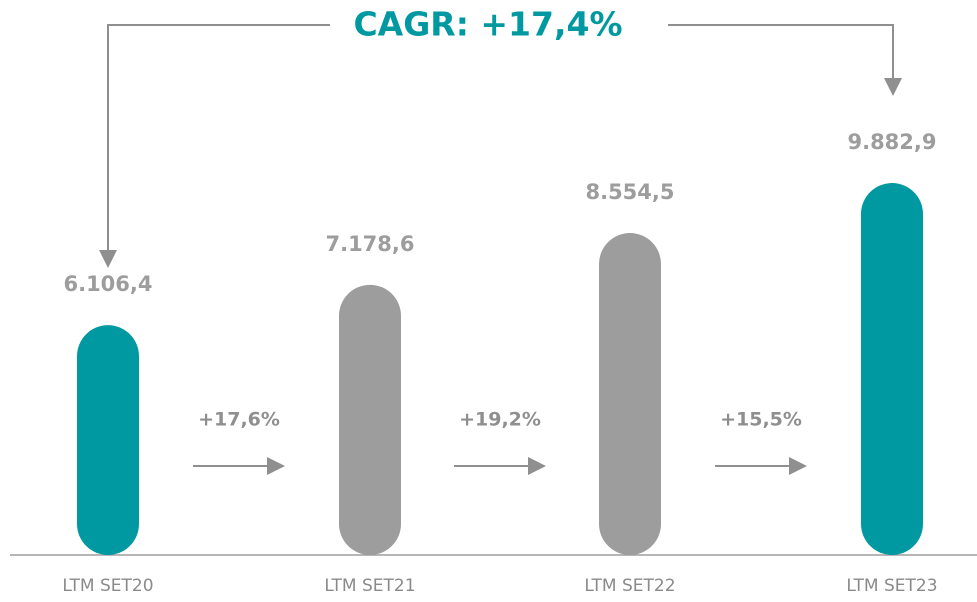 The height and width of the screenshot is (602, 977). Describe the element at coordinates (239, 420) in the screenshot. I see `growth-label: +17,6%` at that location.